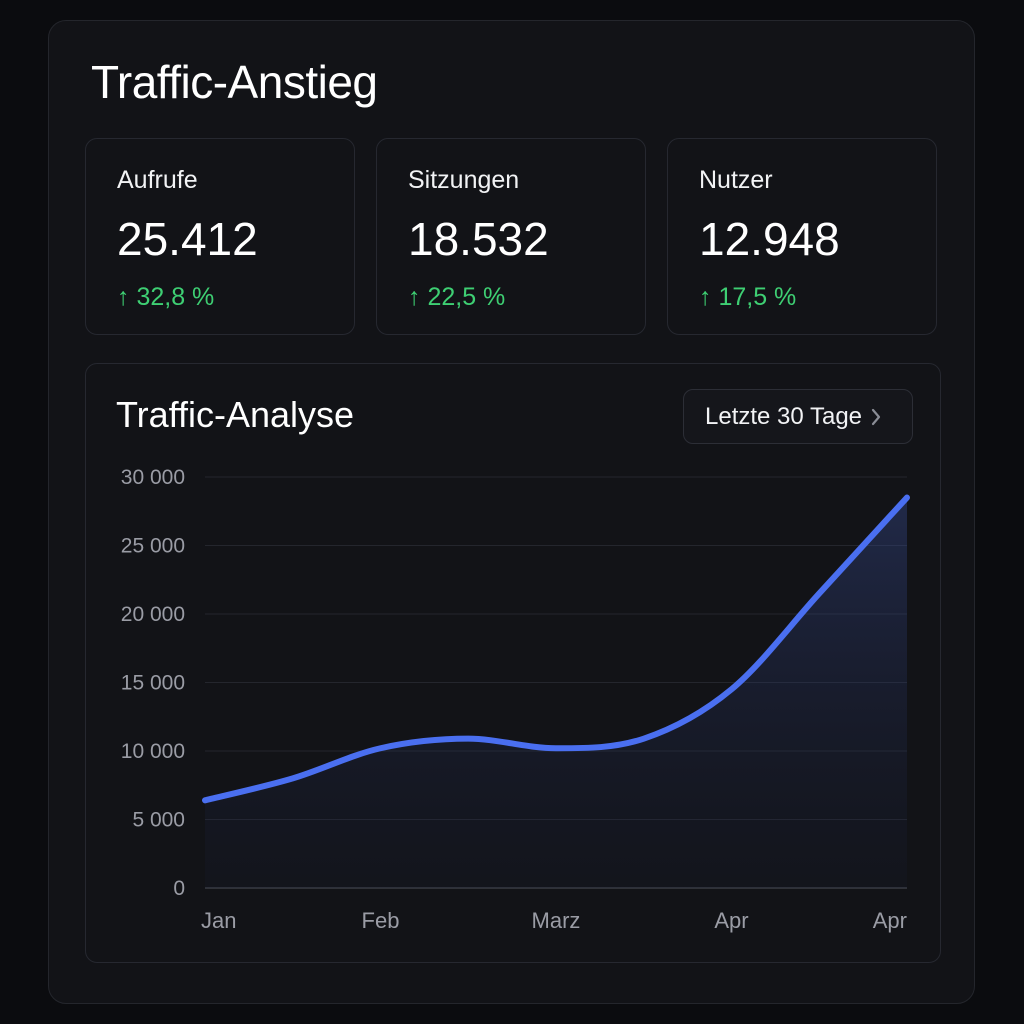  Describe the element at coordinates (157, 180) in the screenshot. I see `stat-label: Aufrufe` at that location.